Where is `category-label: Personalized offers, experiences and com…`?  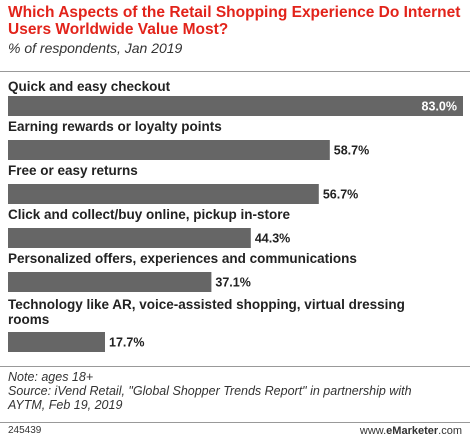 category-label: Personalized offers, experiences and com… is located at coordinates (182, 258).